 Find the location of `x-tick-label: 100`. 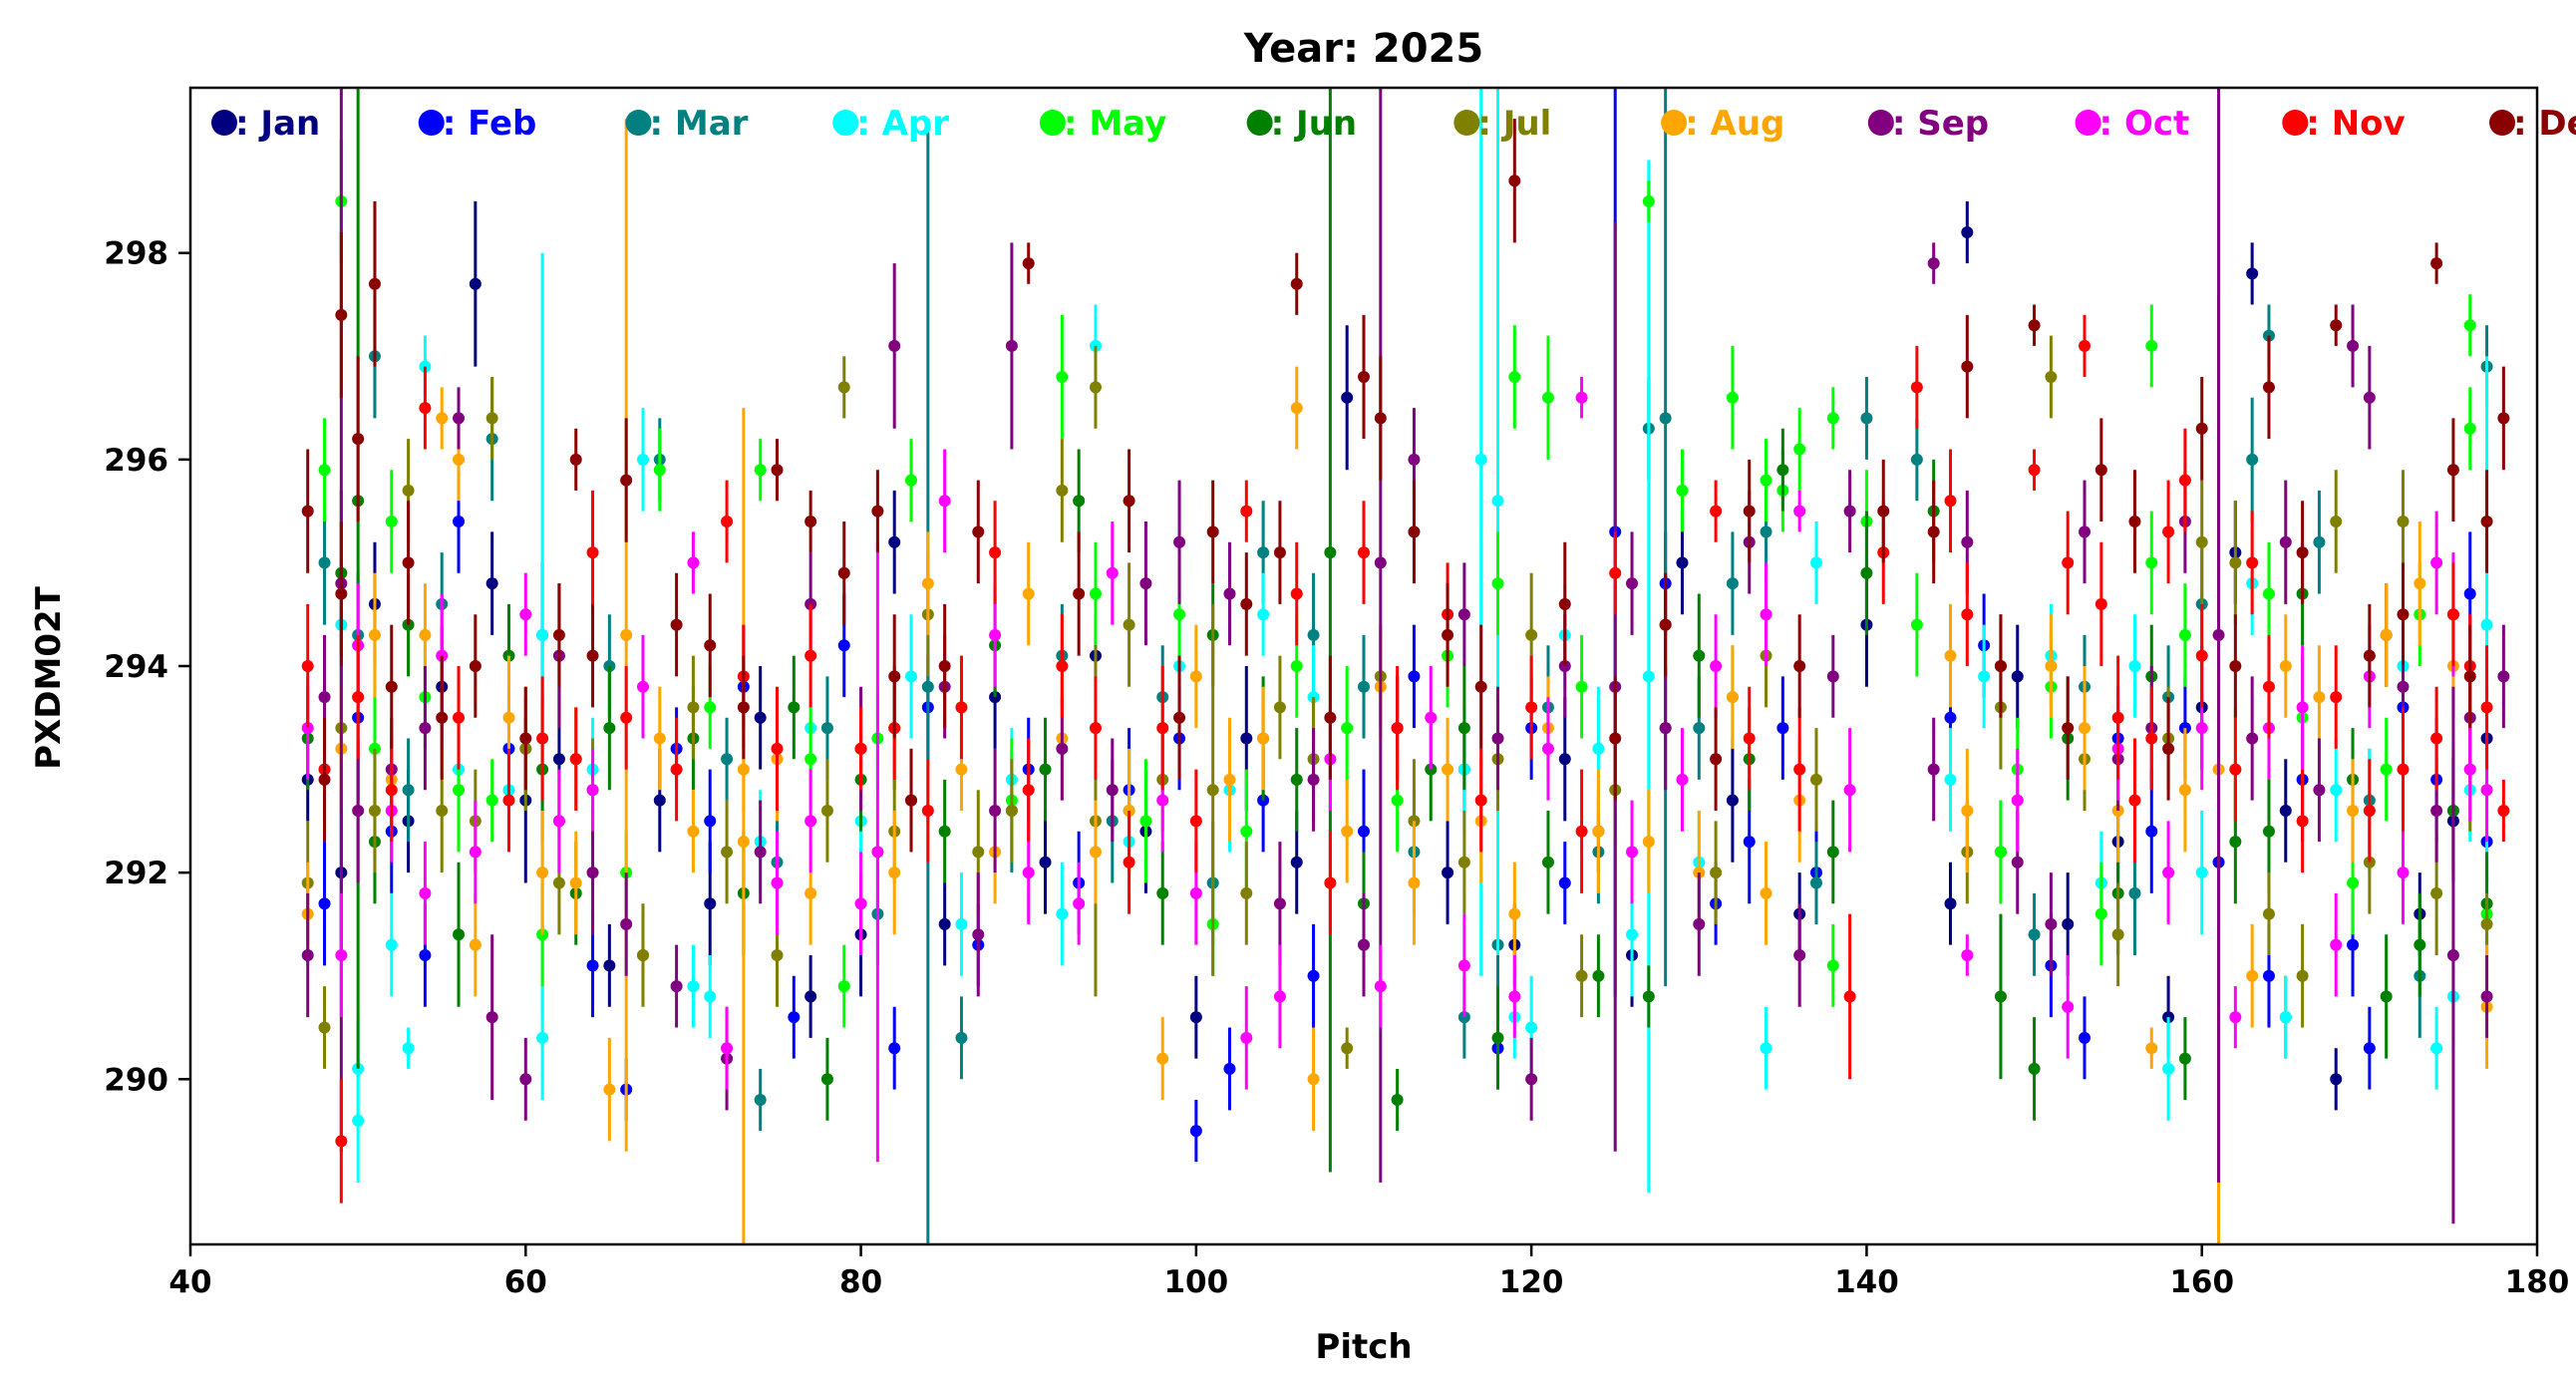

x-tick-label: 100 is located at coordinates (1195, 1282).